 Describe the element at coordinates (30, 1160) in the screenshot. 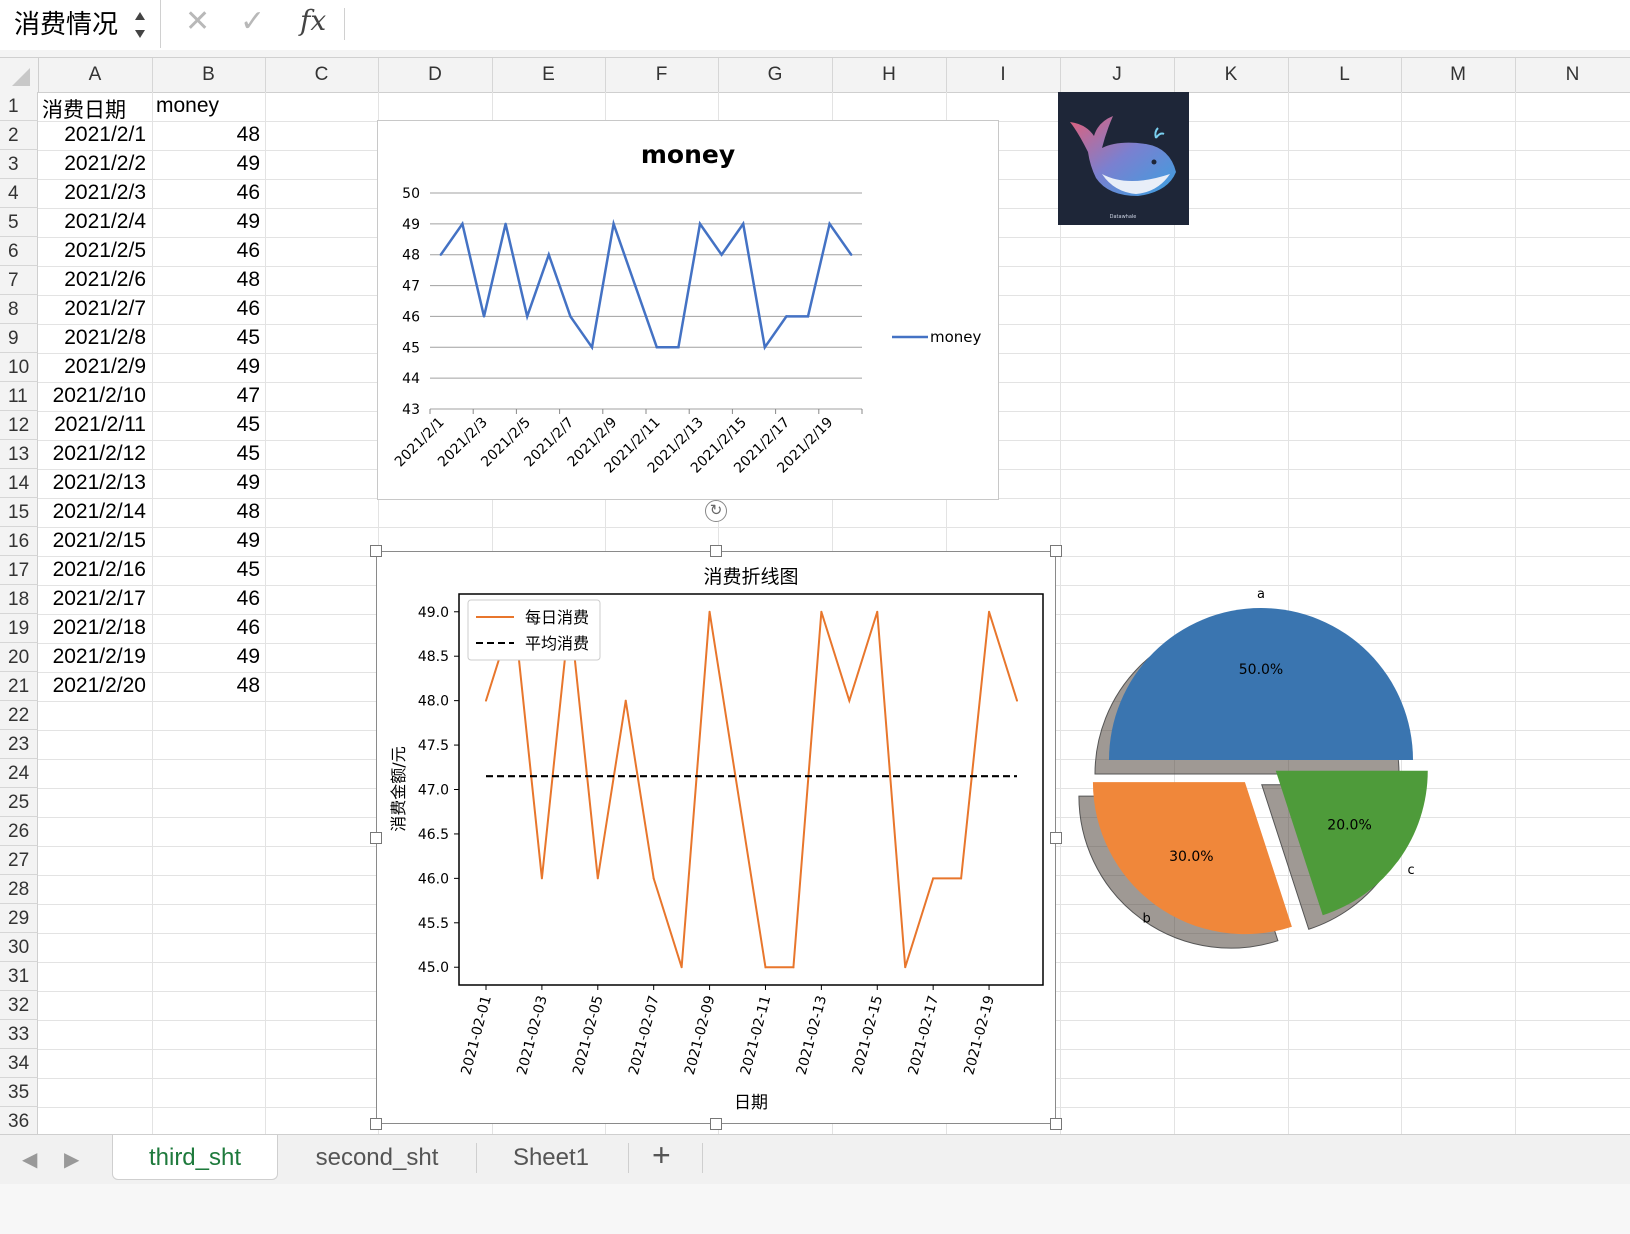

I see `prev-sheet-icon: ◀` at that location.